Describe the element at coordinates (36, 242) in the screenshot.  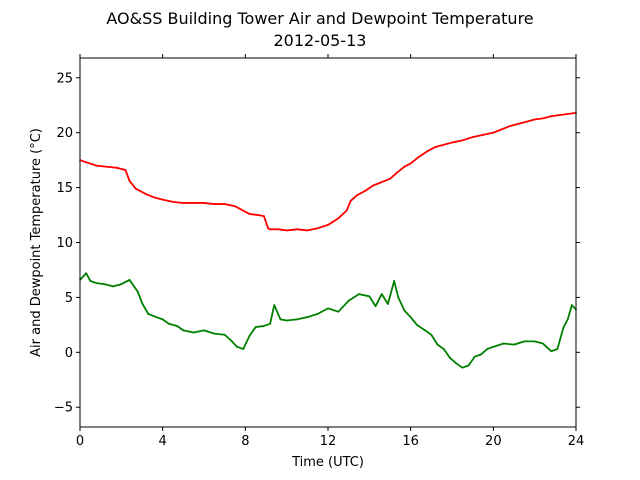
I see `y-axis-label: Air and Dewpoint Temperature (°C)` at that location.